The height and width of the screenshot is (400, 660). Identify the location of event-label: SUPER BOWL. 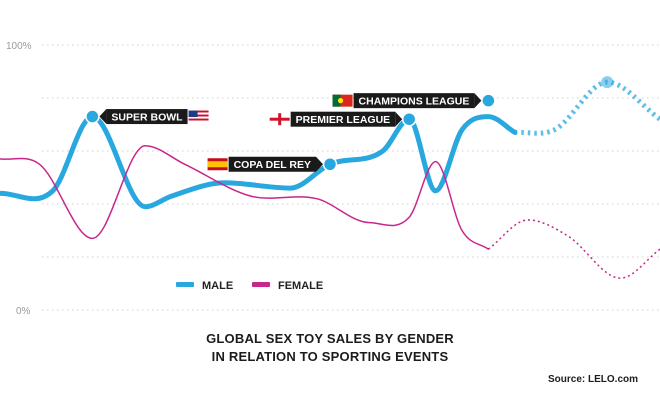
(154, 117).